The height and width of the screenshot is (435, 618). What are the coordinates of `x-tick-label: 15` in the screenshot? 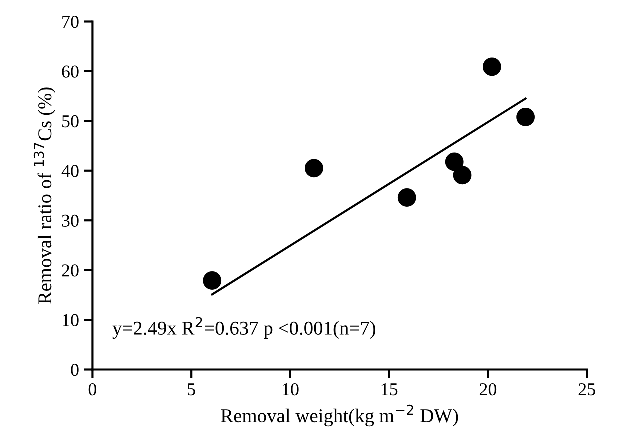 It's located at (390, 390).